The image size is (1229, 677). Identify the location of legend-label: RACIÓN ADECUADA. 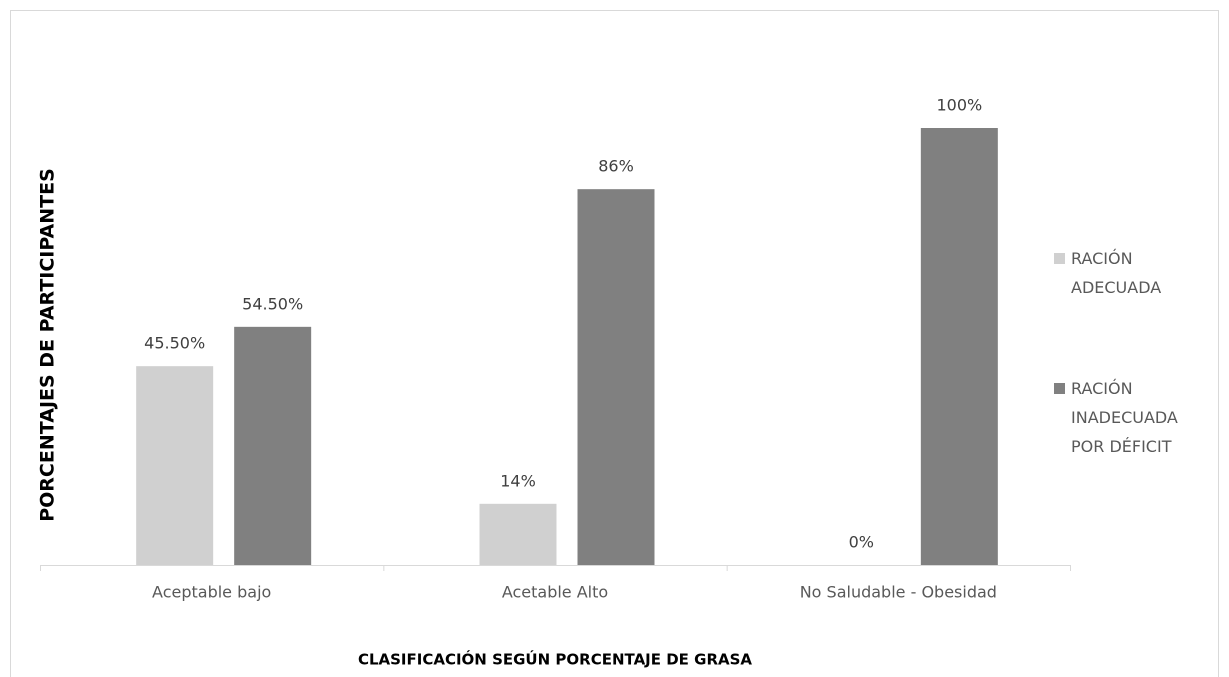
(1116, 273).